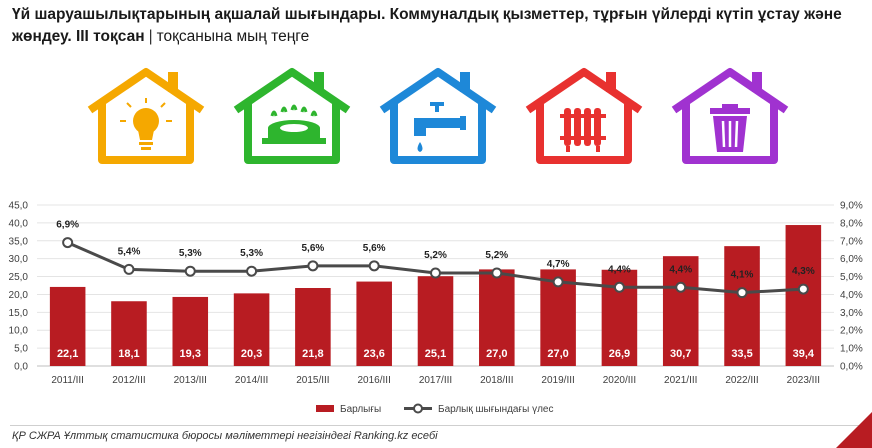 This screenshot has height=448, width=872. I want to click on bar-value-label: 18,1, so click(128, 354).